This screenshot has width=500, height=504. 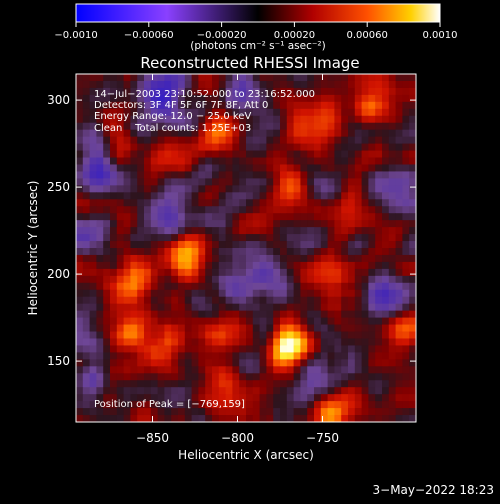 What do you see at coordinates (33, 248) in the screenshot?
I see `y-axis-label: Heliocentric Y (arcsec)` at bounding box center [33, 248].